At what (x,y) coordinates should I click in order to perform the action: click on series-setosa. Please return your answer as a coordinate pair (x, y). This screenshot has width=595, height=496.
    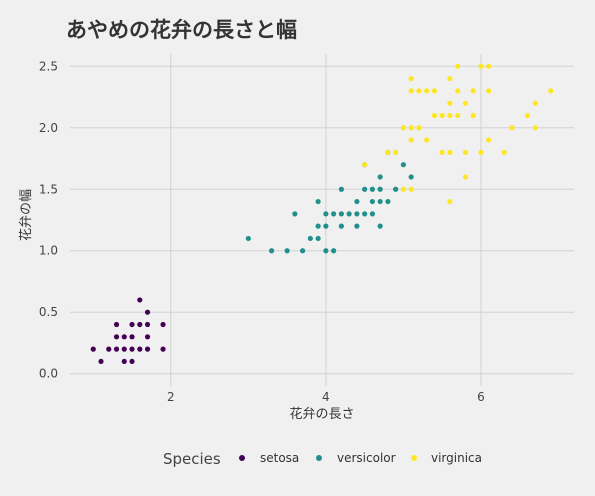
    Looking at the image, I should click on (128, 331).